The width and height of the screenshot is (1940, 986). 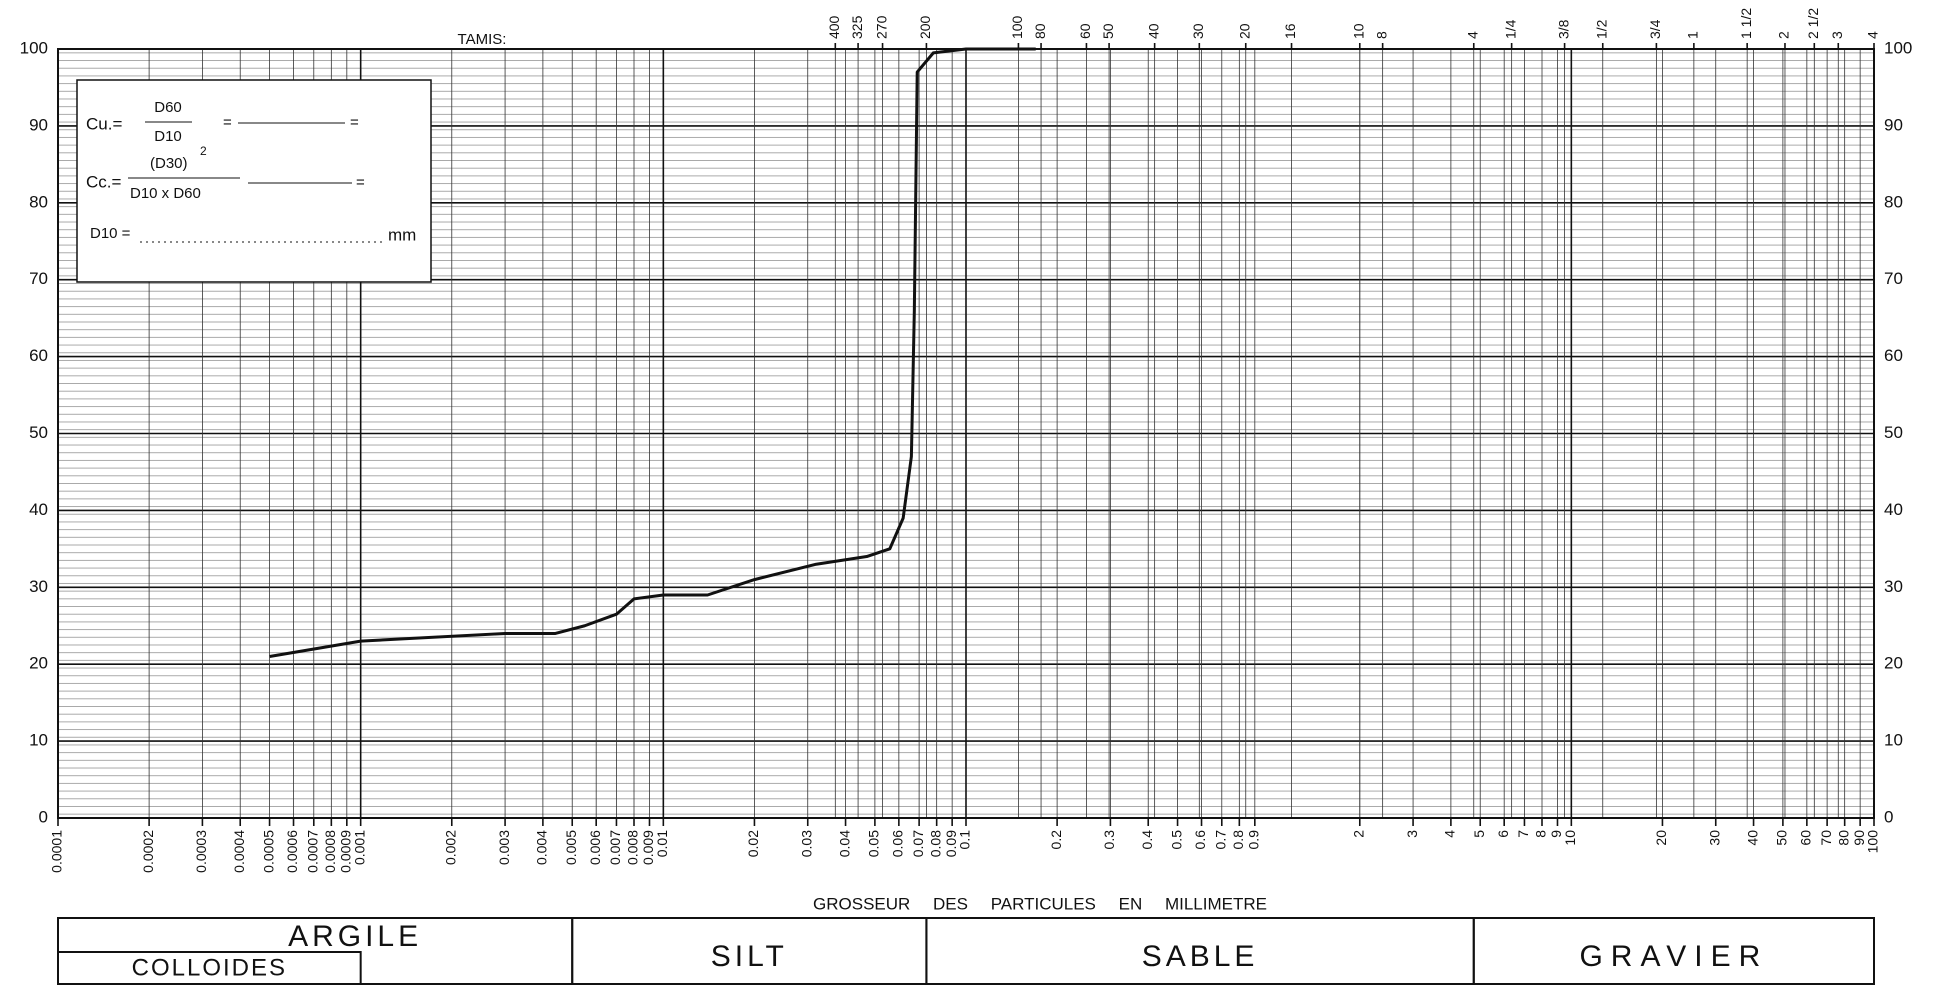 What do you see at coordinates (1198, 31) in the screenshot?
I see `x2-tick-label: 30` at bounding box center [1198, 31].